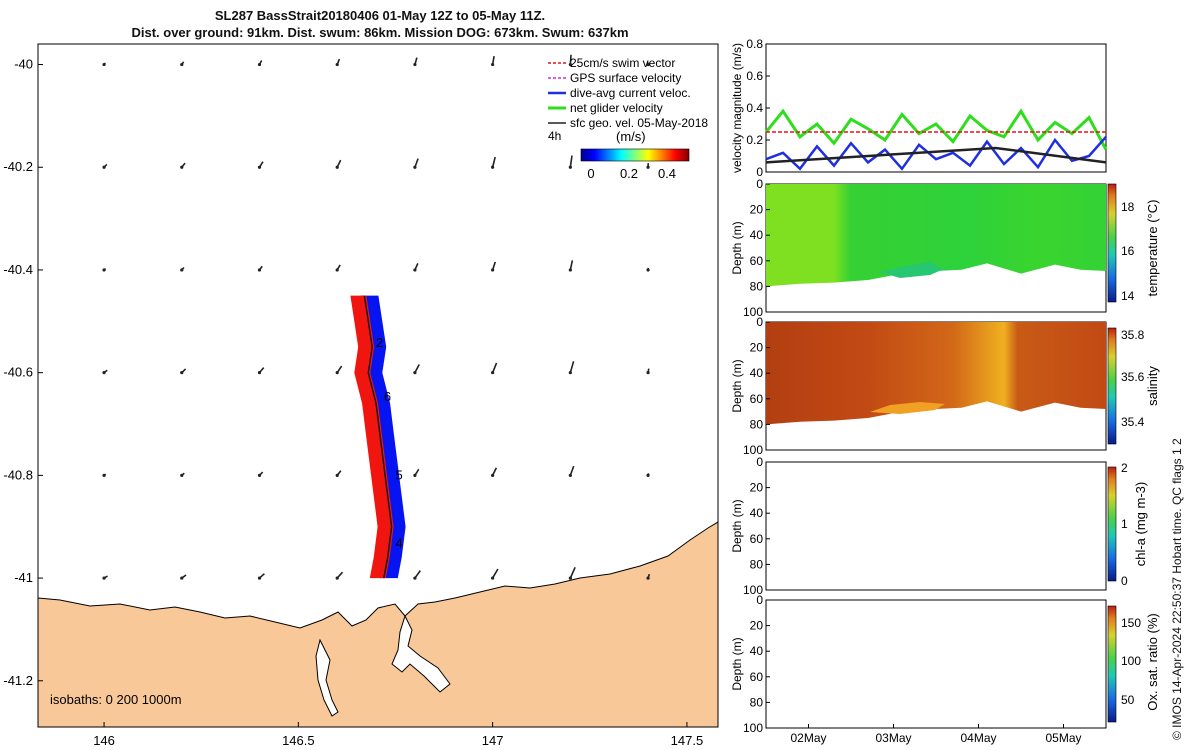  I want to click on temperature-colorbar, so click(1112, 243).